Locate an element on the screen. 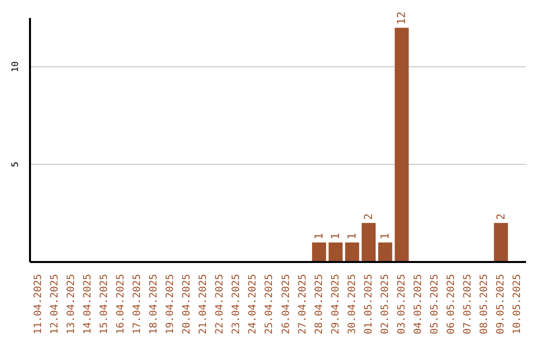 The width and height of the screenshot is (540, 340). x-tick-label: 12.04.2025 is located at coordinates (54, 304).